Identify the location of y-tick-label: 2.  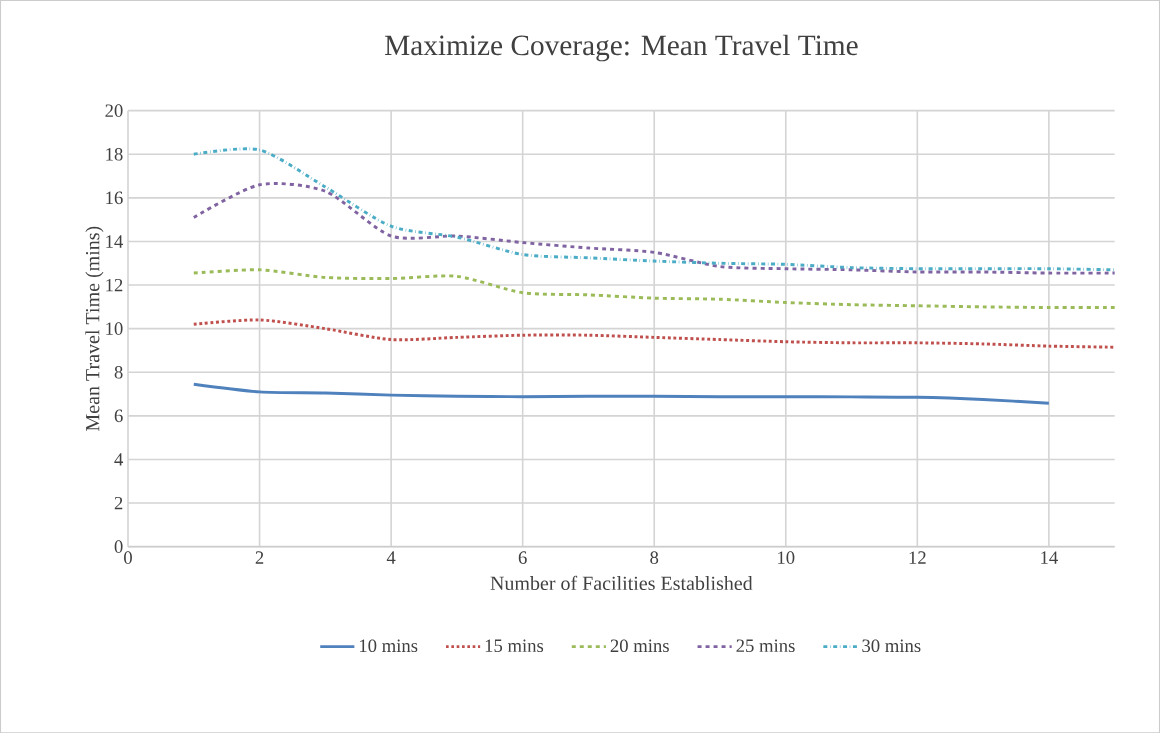
(118, 503).